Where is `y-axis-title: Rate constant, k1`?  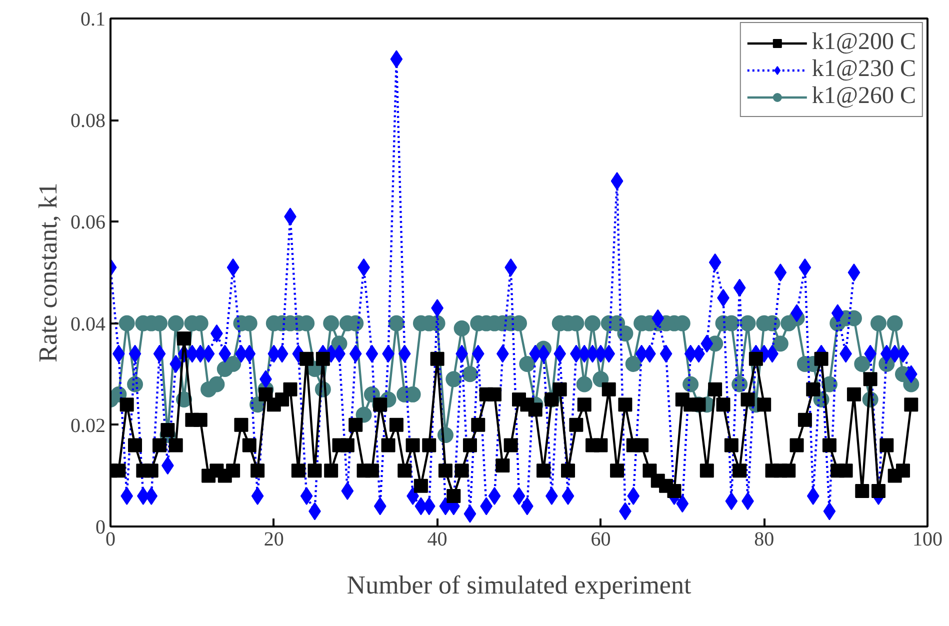
y-axis-title: Rate constant, k1 is located at coordinates (48, 272).